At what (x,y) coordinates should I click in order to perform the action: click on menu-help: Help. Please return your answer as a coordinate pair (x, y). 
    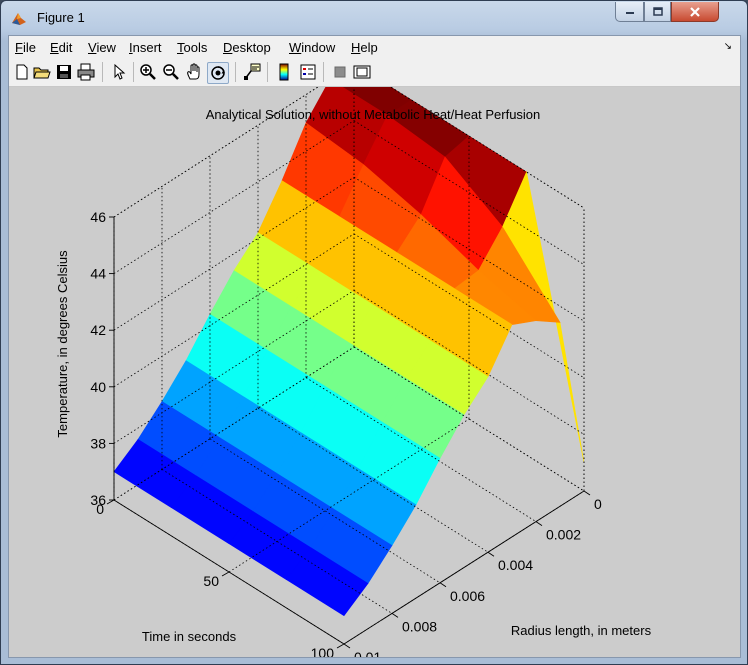
    Looking at the image, I should click on (364, 47).